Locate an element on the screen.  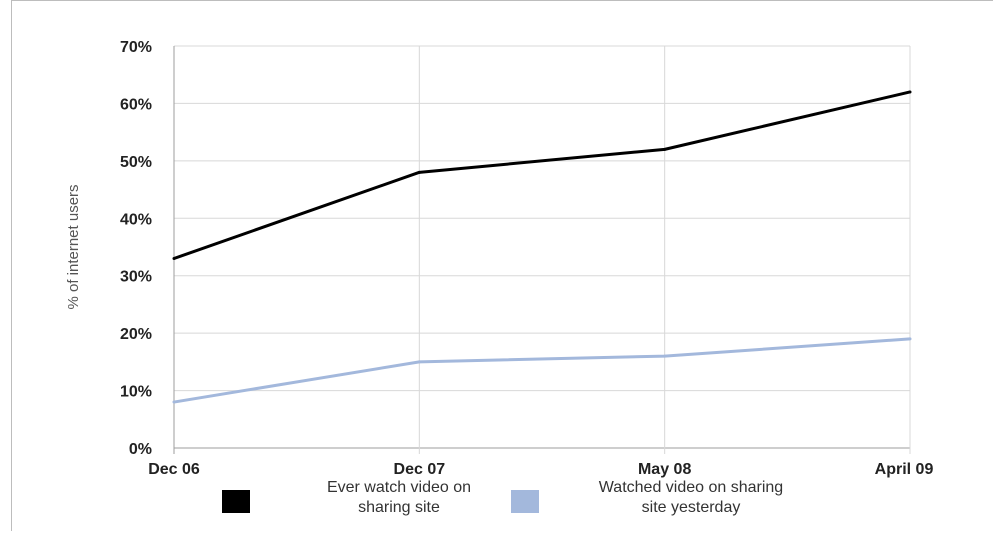
frame-top-border is located at coordinates (502, 0).